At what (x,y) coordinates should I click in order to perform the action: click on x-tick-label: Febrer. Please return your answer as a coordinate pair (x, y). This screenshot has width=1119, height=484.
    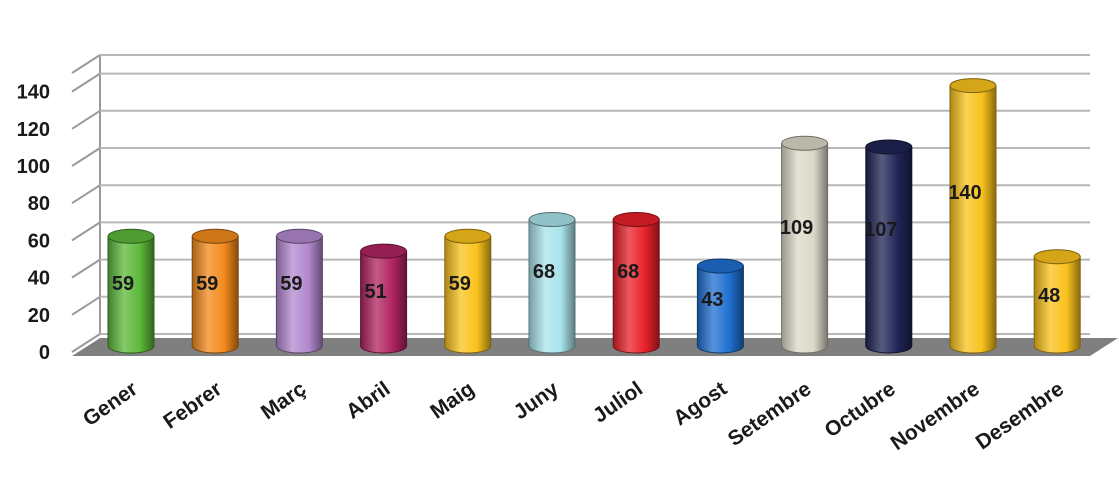
    Looking at the image, I should click on (192, 405).